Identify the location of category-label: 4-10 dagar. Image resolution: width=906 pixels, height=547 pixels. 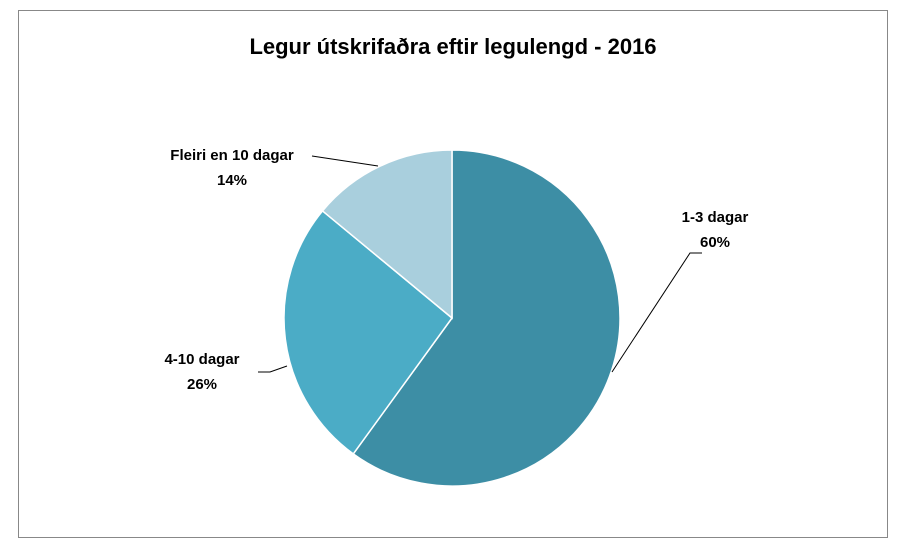
(201, 359).